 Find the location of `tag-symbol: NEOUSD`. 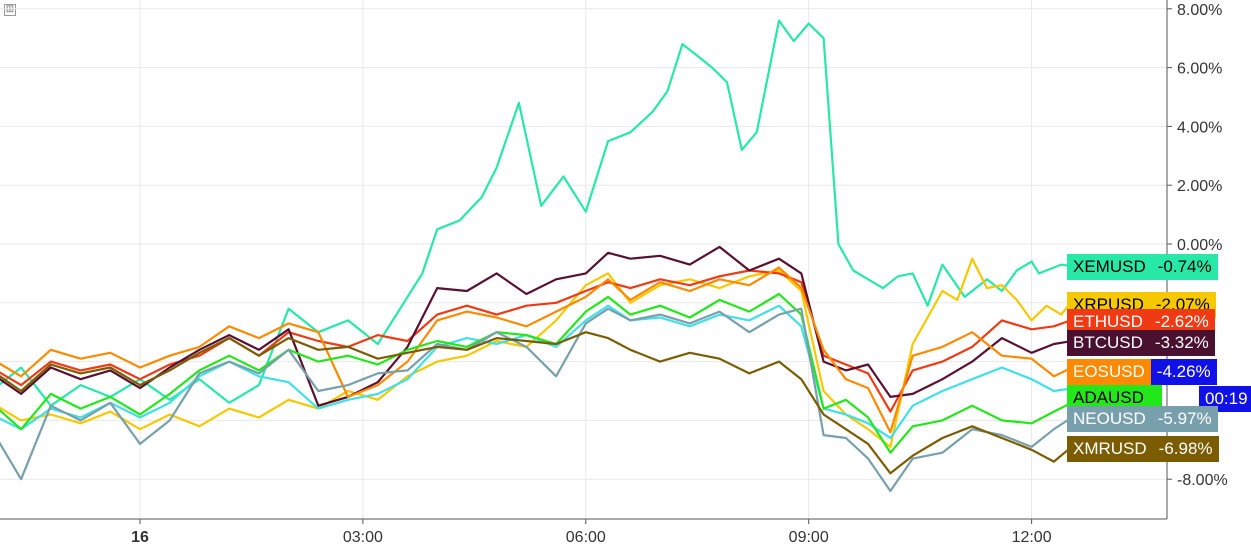

tag-symbol: NEOUSD is located at coordinates (1109, 419).